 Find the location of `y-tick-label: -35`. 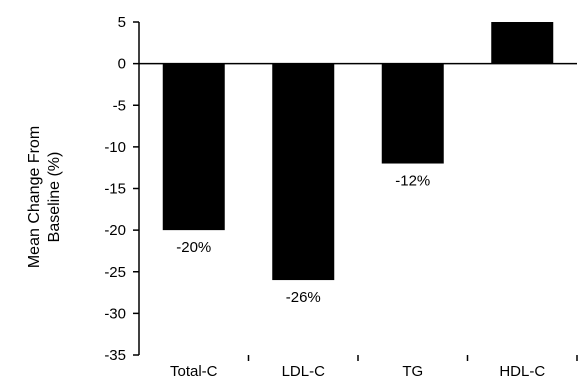

y-tick-label: -35 is located at coordinates (115, 355).